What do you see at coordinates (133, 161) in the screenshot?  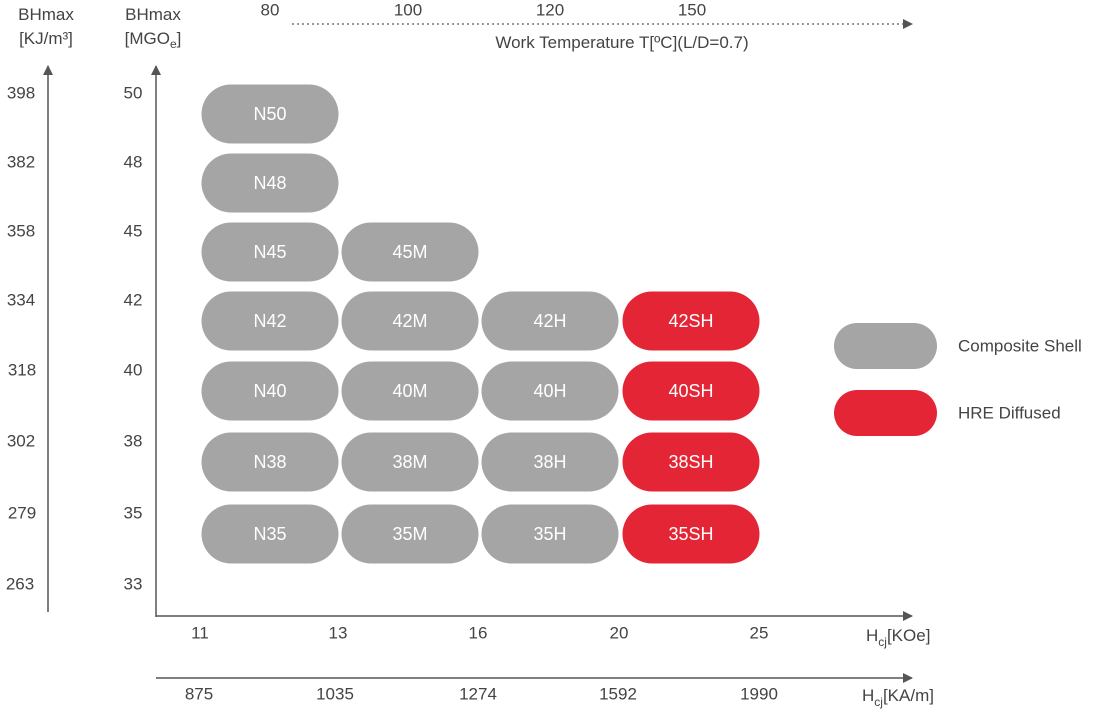 I see `y-tick-label: 48` at bounding box center [133, 161].